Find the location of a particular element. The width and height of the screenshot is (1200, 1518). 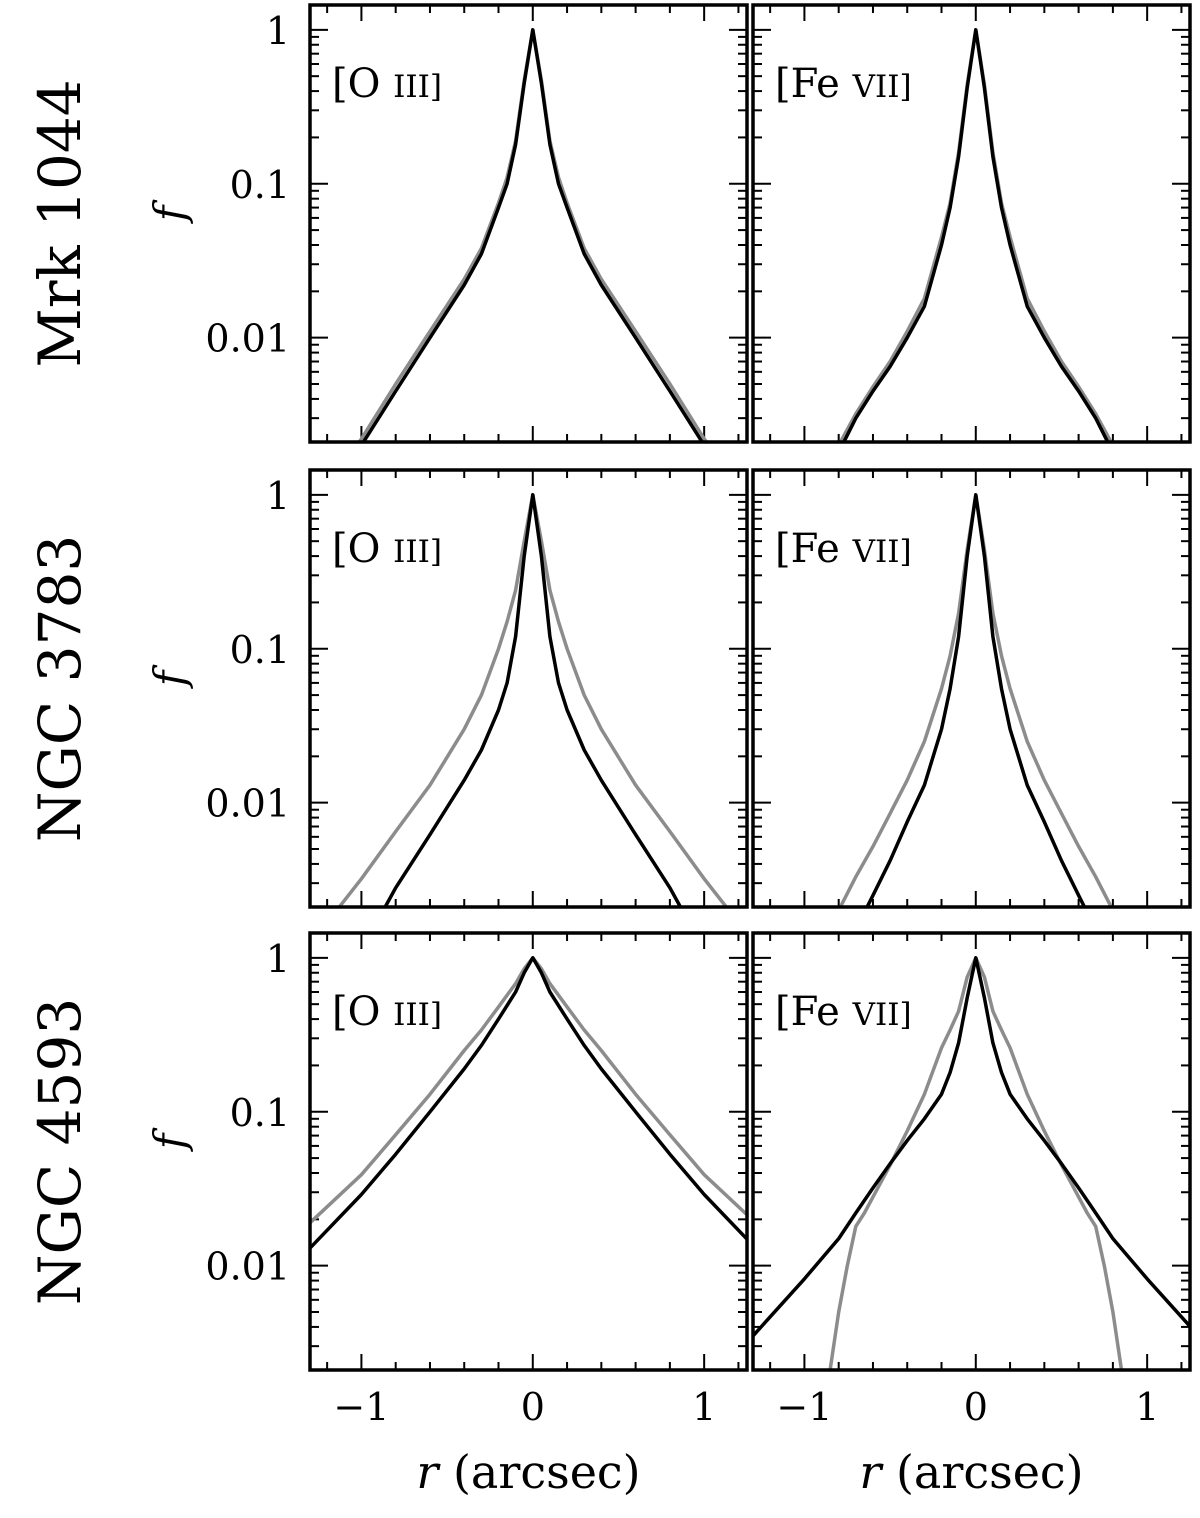

row-galaxy-label: NGC 4593 is located at coordinates (60, 1152).